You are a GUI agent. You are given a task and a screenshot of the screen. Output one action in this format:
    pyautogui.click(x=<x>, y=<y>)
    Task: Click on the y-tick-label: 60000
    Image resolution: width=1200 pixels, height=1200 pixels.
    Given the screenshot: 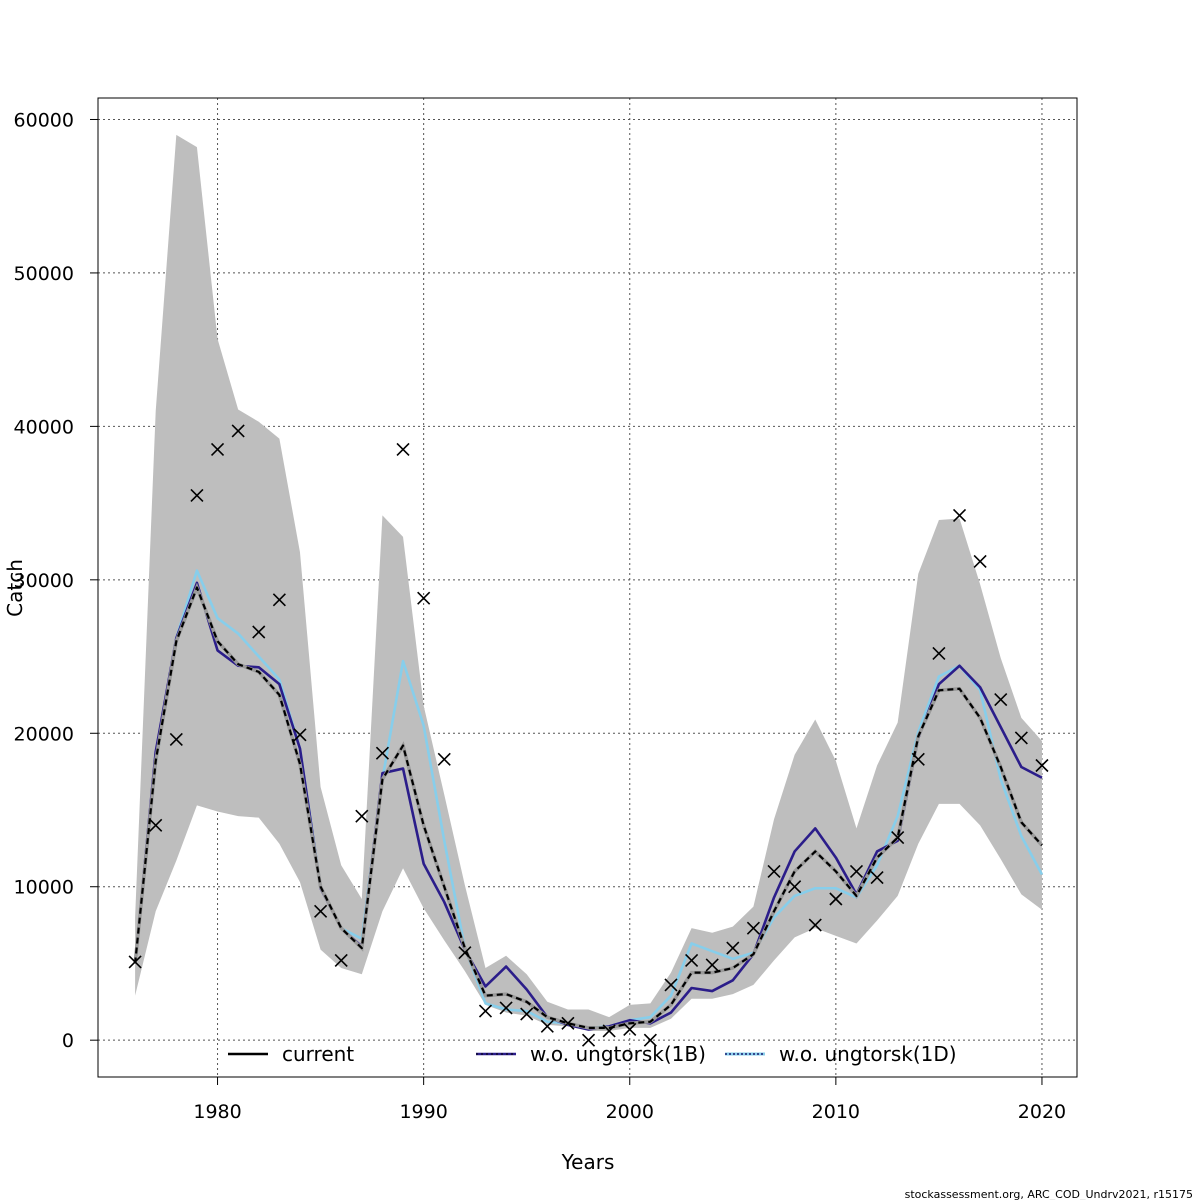 What is the action you would take?
    pyautogui.click(x=44, y=120)
    